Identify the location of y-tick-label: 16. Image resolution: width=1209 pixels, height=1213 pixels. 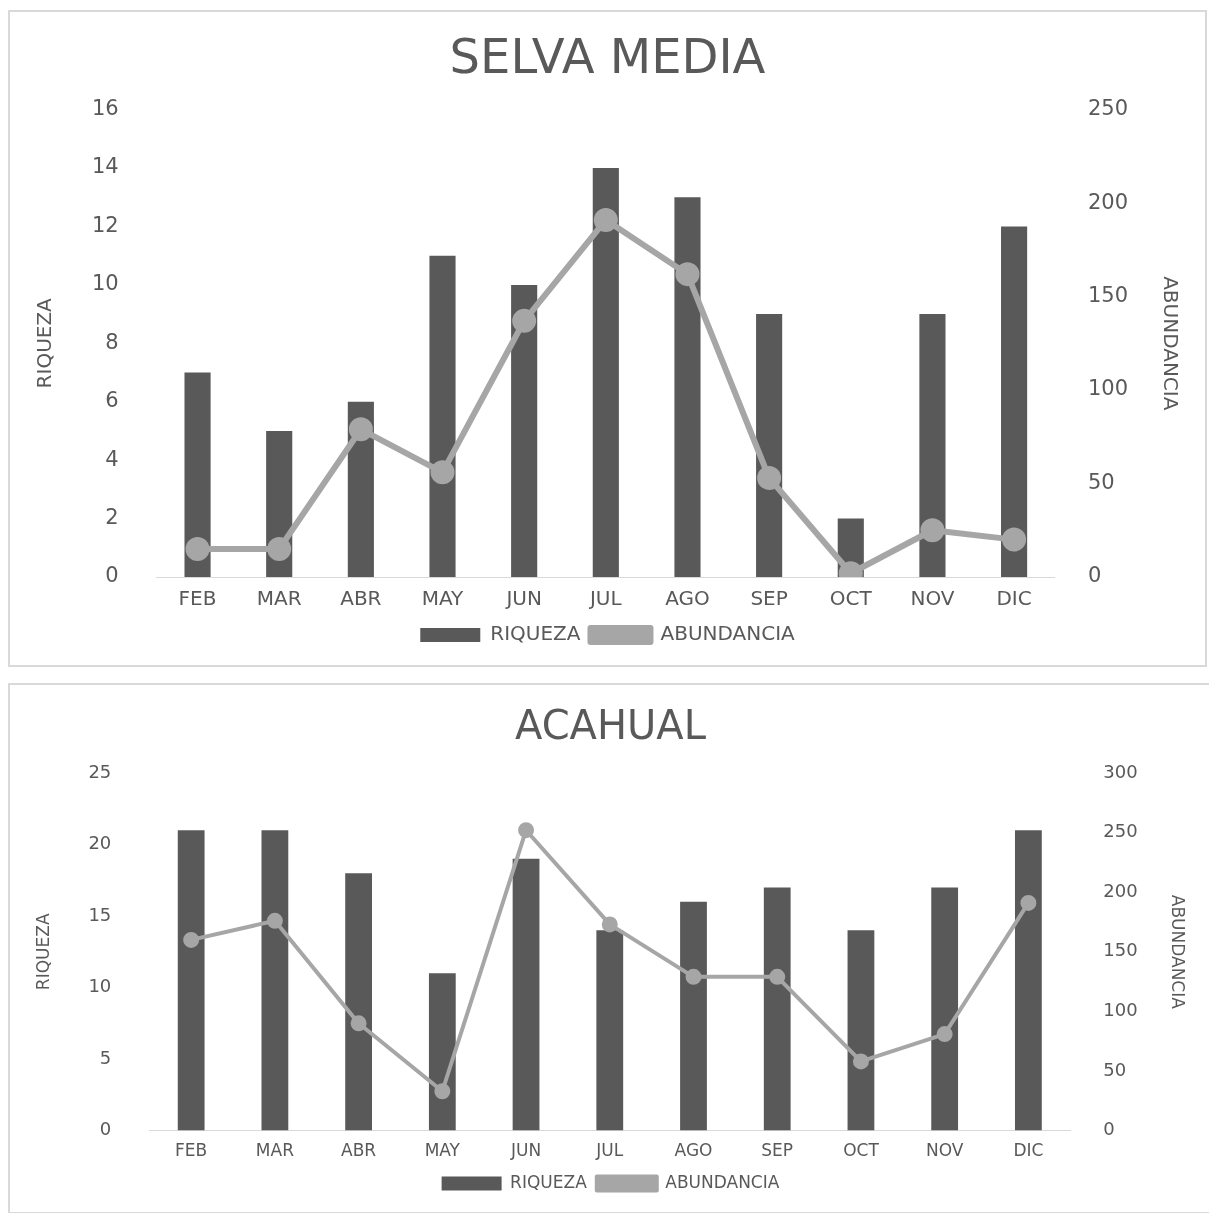
(105, 108).